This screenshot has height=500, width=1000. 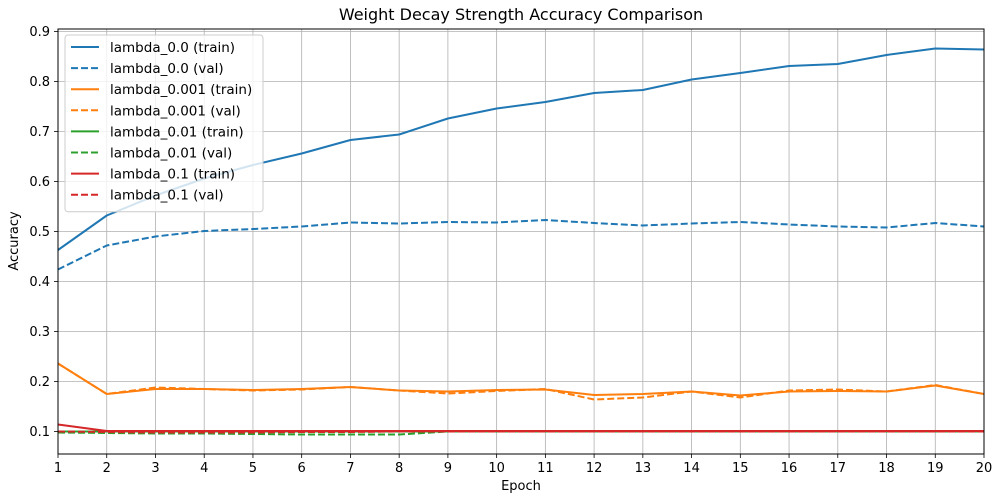 I want to click on x-tick-label: 7, so click(x=350, y=468).